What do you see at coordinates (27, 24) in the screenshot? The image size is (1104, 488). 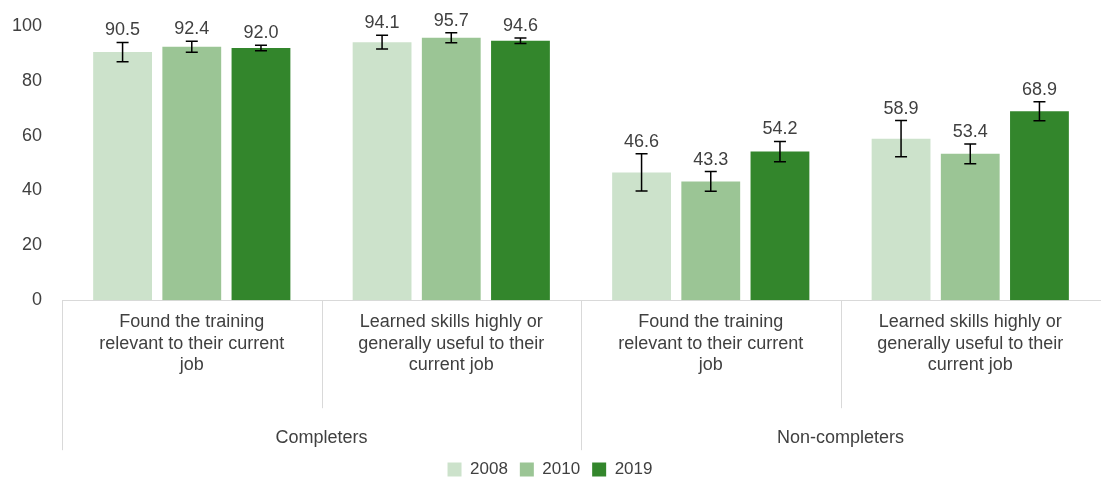 I see `y-tick-label: 100` at bounding box center [27, 24].